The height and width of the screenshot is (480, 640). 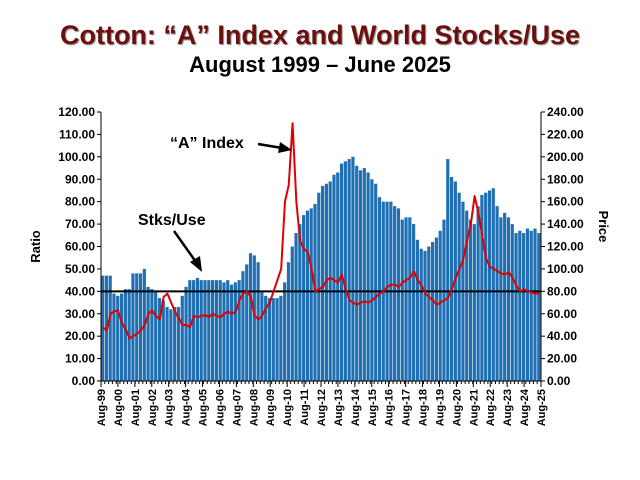 What do you see at coordinates (441, 407) in the screenshot?
I see `x-tick-label: Aug-19` at bounding box center [441, 407].